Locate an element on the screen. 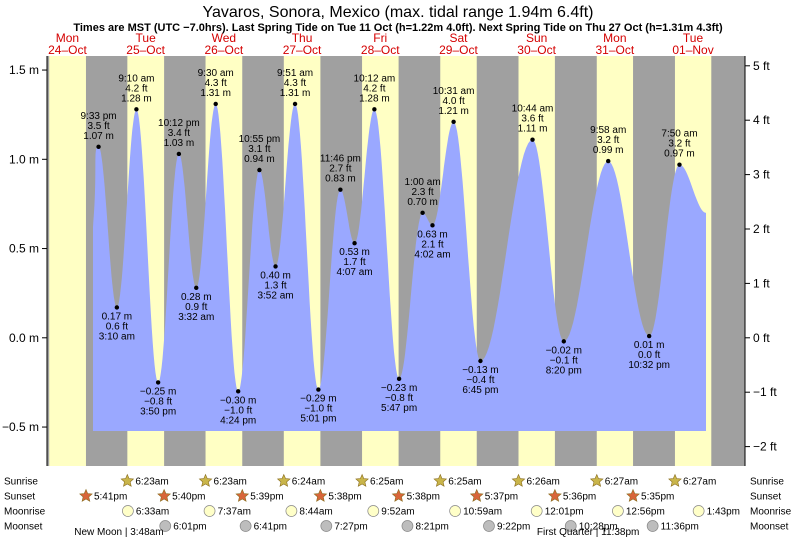 The height and width of the screenshot is (539, 796). tide-label: 9:10 am is located at coordinates (136, 78).